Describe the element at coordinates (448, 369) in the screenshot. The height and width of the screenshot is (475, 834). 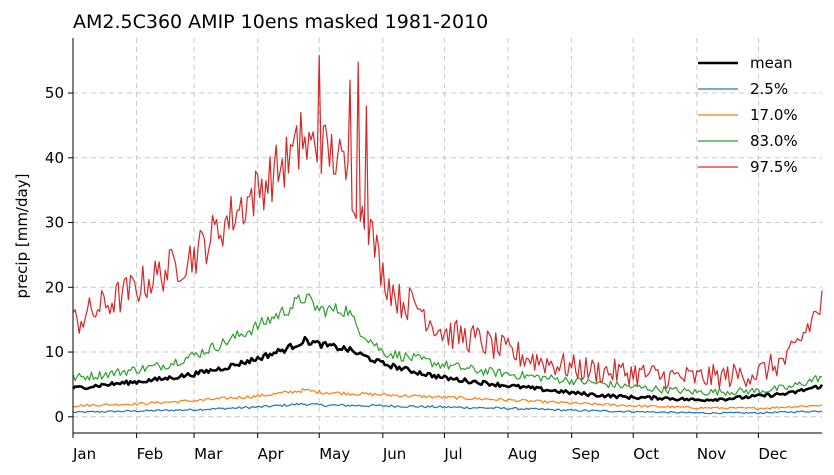
I see `series-line-mean` at that location.